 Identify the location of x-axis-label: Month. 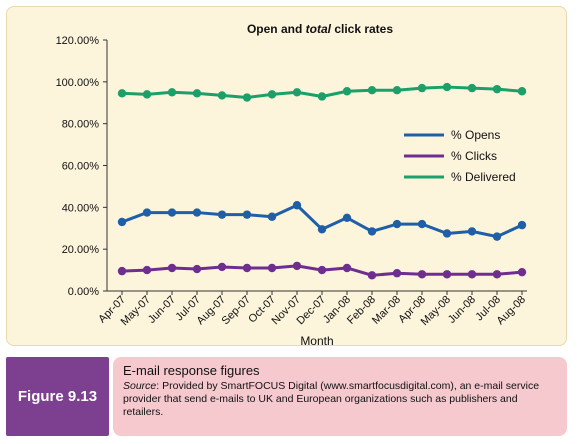
(316, 341).